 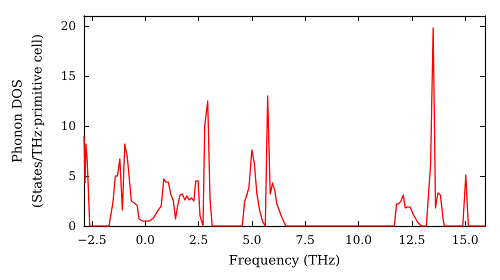 I want to click on x-tick-label: 10.0, so click(x=358, y=240).